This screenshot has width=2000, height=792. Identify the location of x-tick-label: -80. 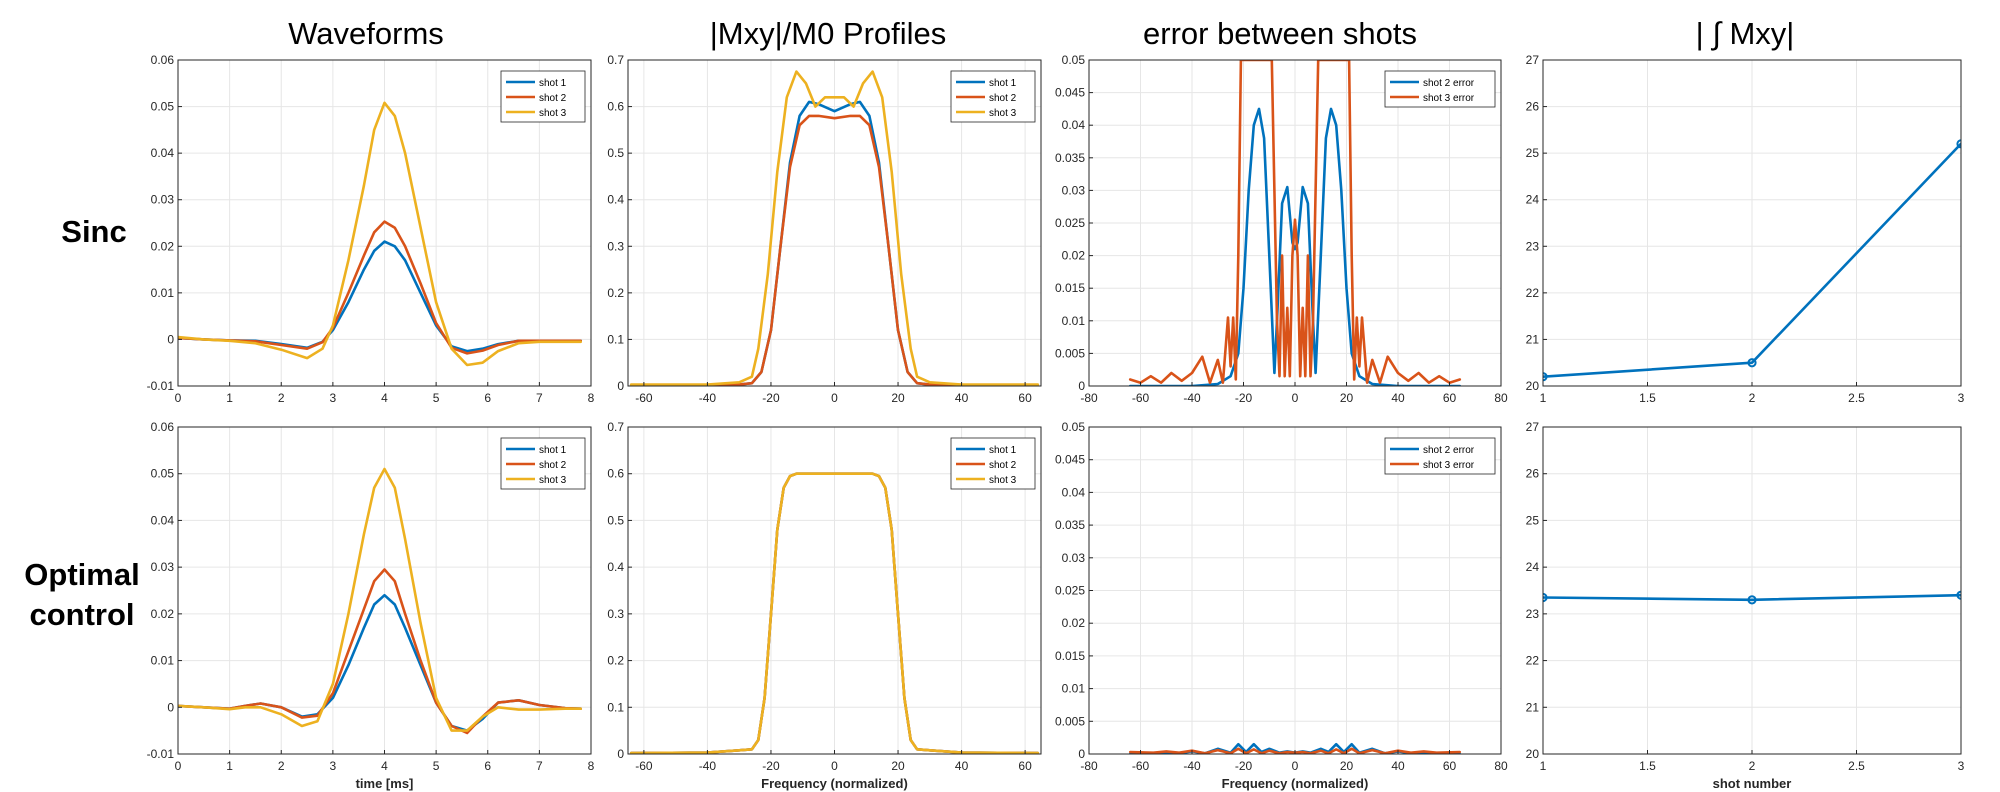
(1089, 398).